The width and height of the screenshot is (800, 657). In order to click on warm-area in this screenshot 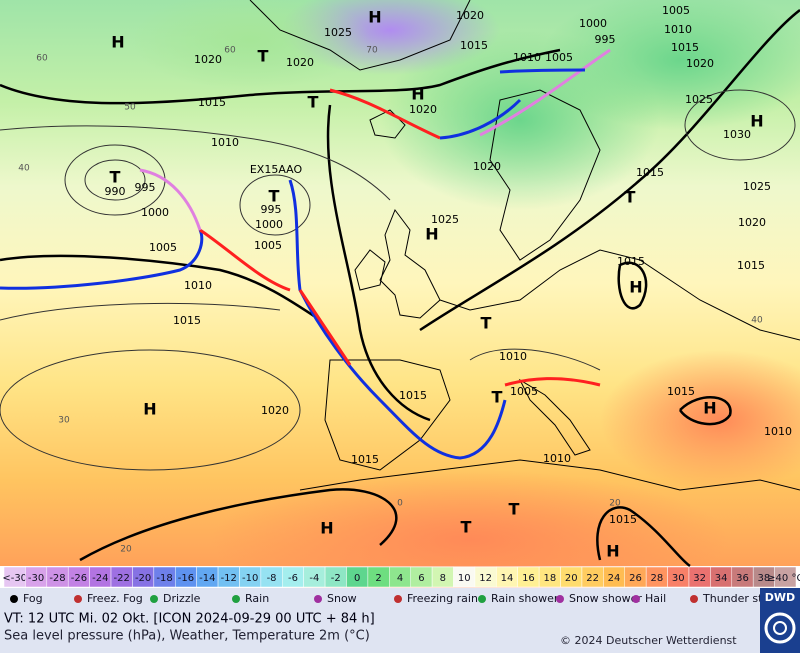, I will do `click(700, 420)`.